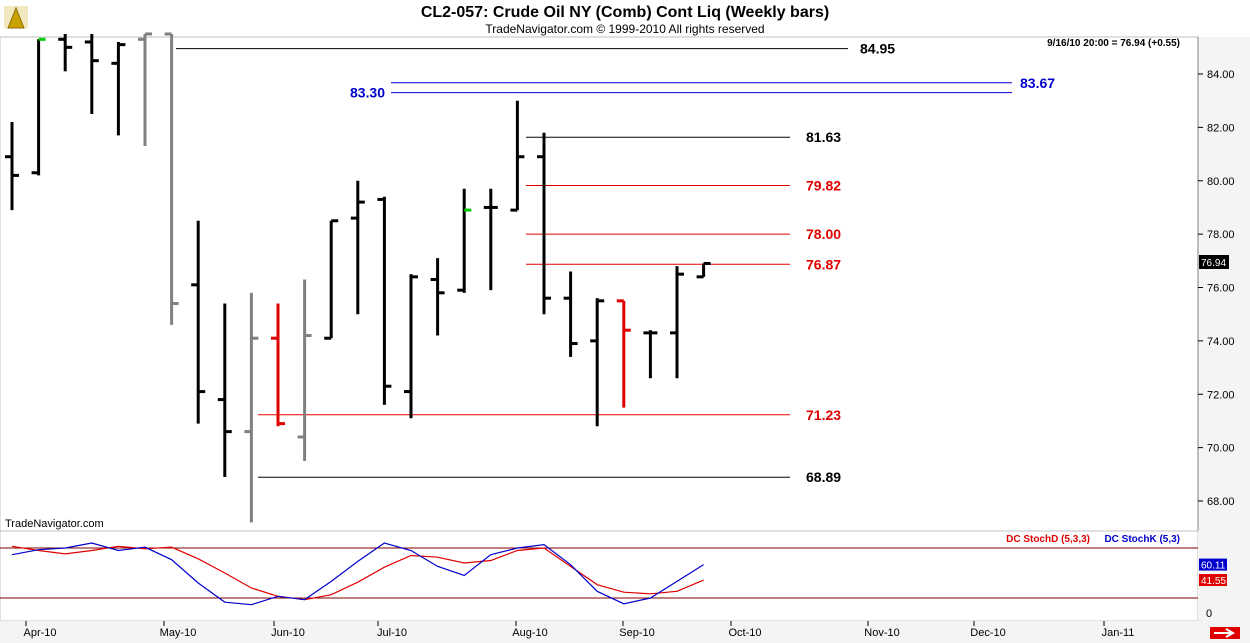  What do you see at coordinates (823, 186) in the screenshot?
I see `level-label: 79.82` at bounding box center [823, 186].